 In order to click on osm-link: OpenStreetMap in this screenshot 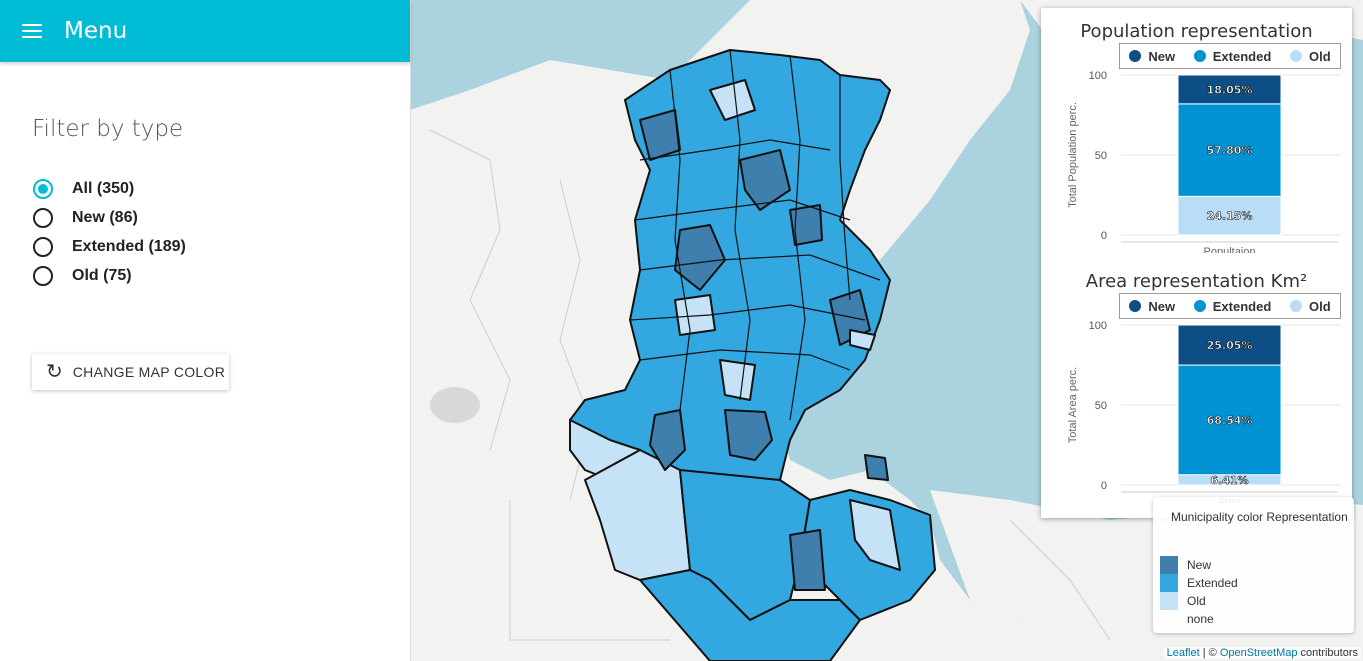, I will do `click(1258, 653)`.